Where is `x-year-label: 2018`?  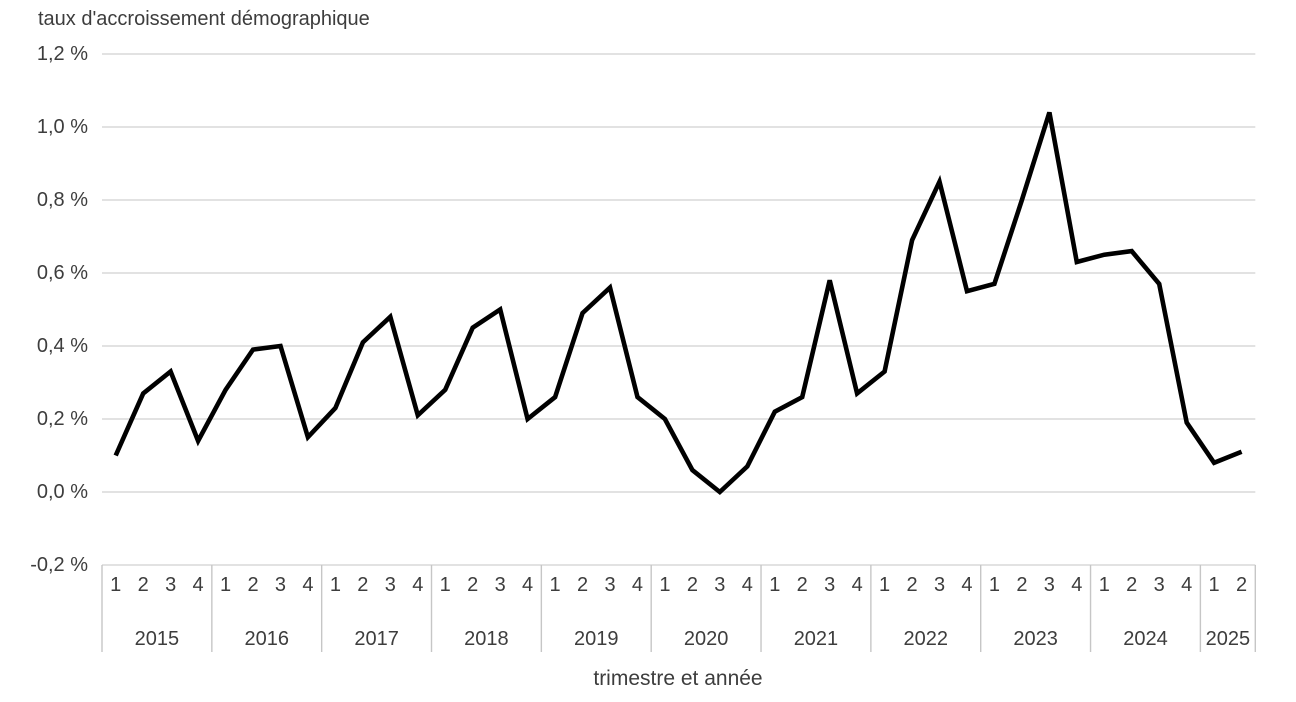
x-year-label: 2018 is located at coordinates (486, 639).